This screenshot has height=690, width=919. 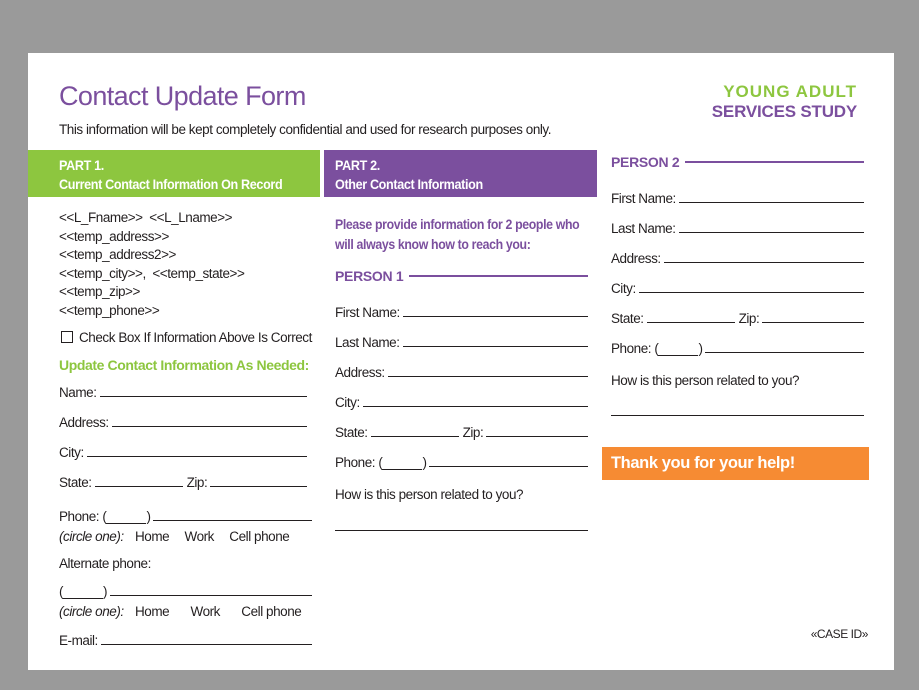 I want to click on p1-state-label: State:, so click(x=351, y=432).